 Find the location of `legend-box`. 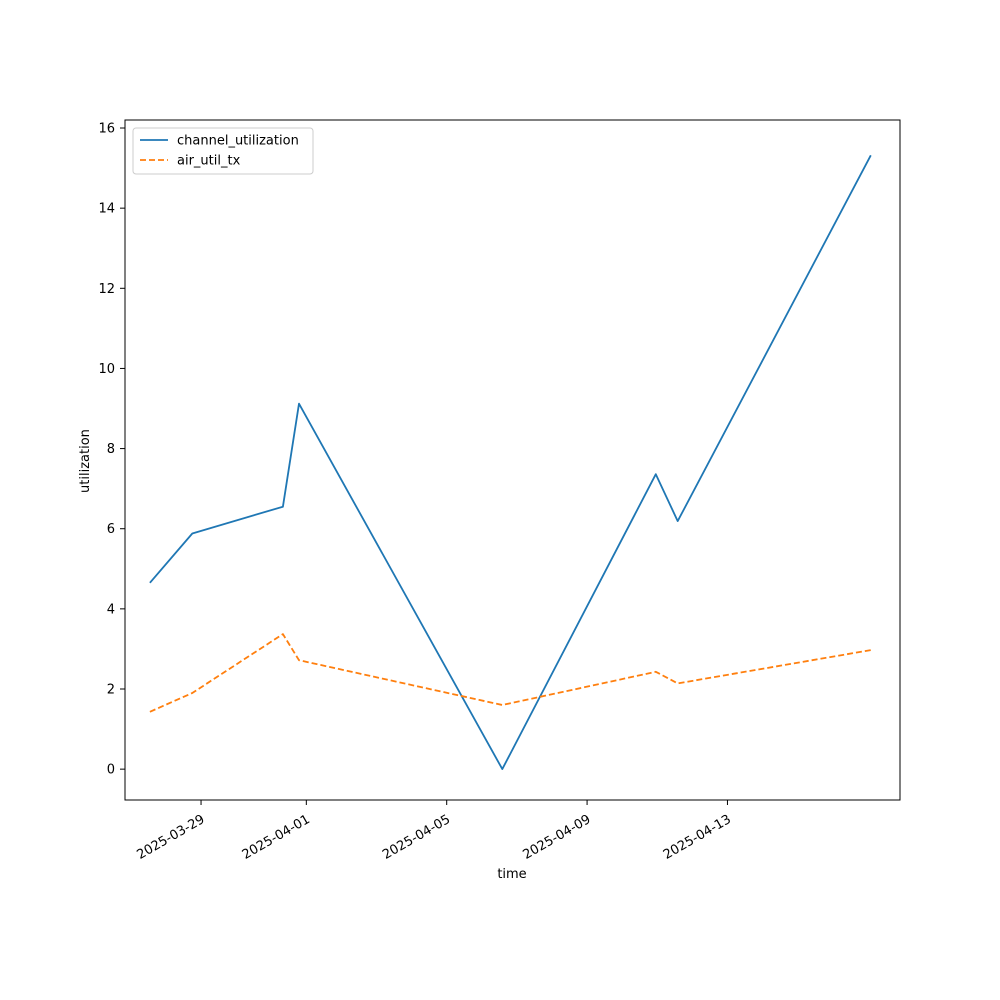

legend-box is located at coordinates (223, 151).